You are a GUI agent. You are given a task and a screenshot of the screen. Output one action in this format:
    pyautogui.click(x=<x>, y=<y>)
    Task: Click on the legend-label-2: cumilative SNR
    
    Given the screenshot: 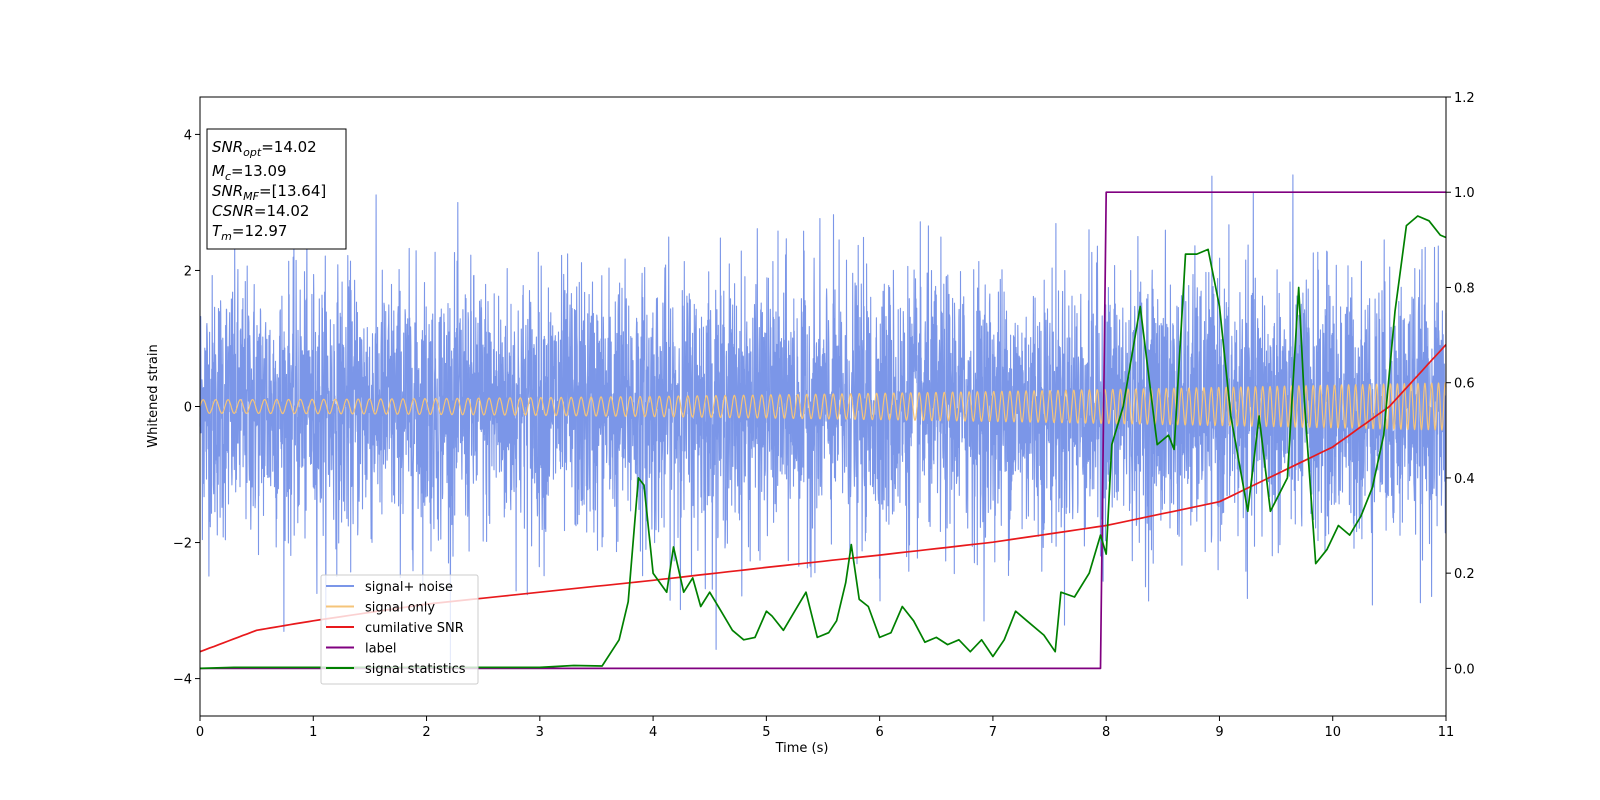 What is the action you would take?
    pyautogui.click(x=414, y=628)
    